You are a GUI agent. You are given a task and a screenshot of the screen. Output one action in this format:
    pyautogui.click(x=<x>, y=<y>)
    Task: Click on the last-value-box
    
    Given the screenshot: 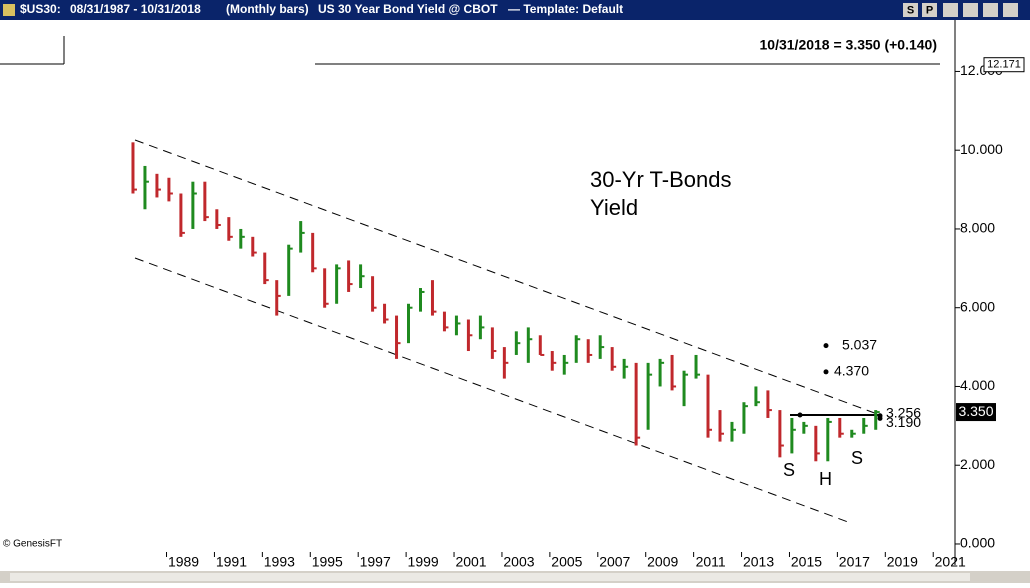 What is the action you would take?
    pyautogui.click(x=976, y=412)
    